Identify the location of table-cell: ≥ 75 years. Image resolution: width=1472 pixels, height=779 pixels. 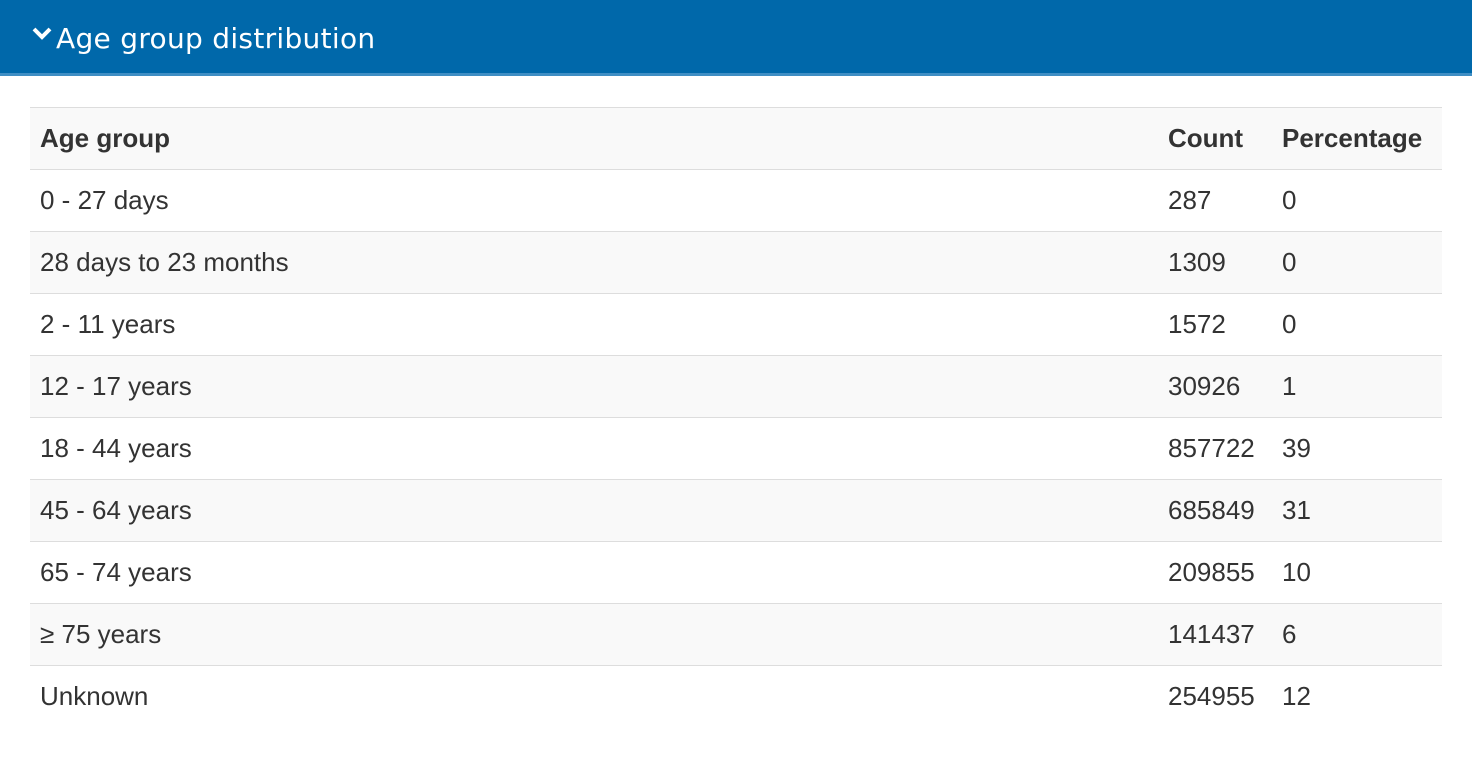
(594, 634).